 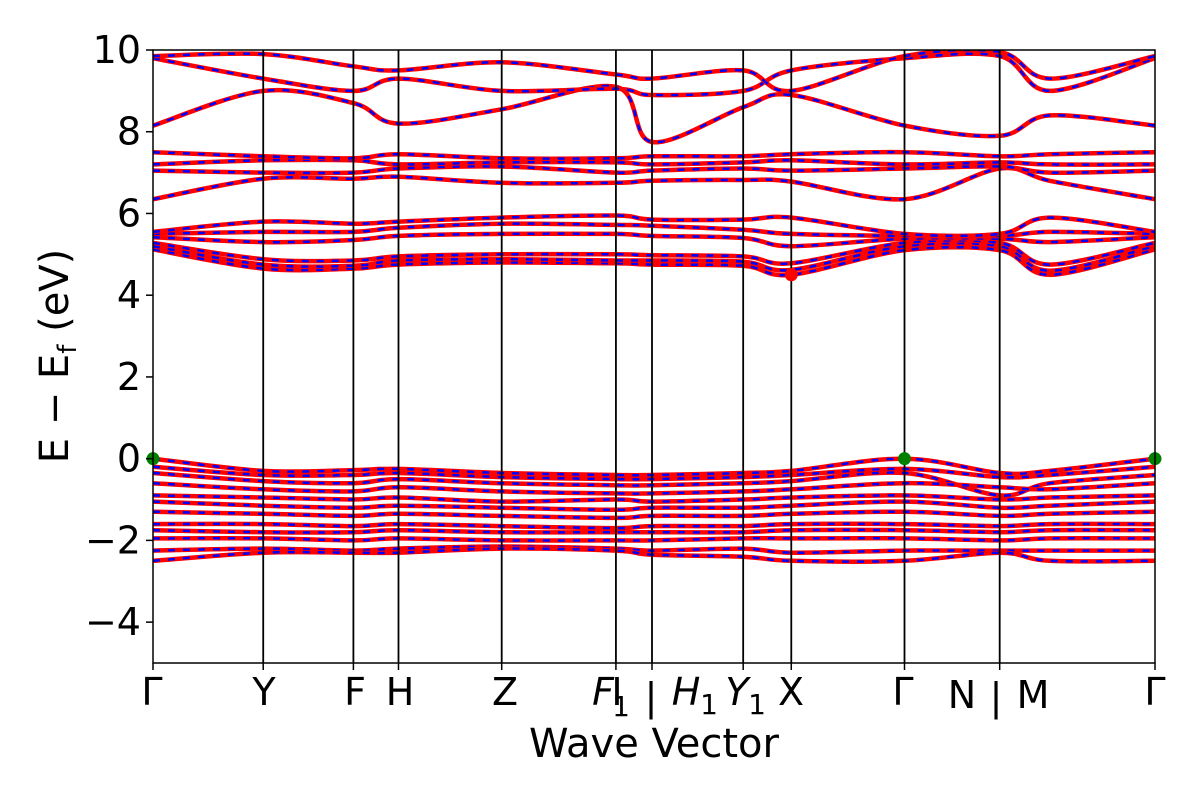 What do you see at coordinates (129, 213) in the screenshot?
I see `y-tick-label: 6` at bounding box center [129, 213].